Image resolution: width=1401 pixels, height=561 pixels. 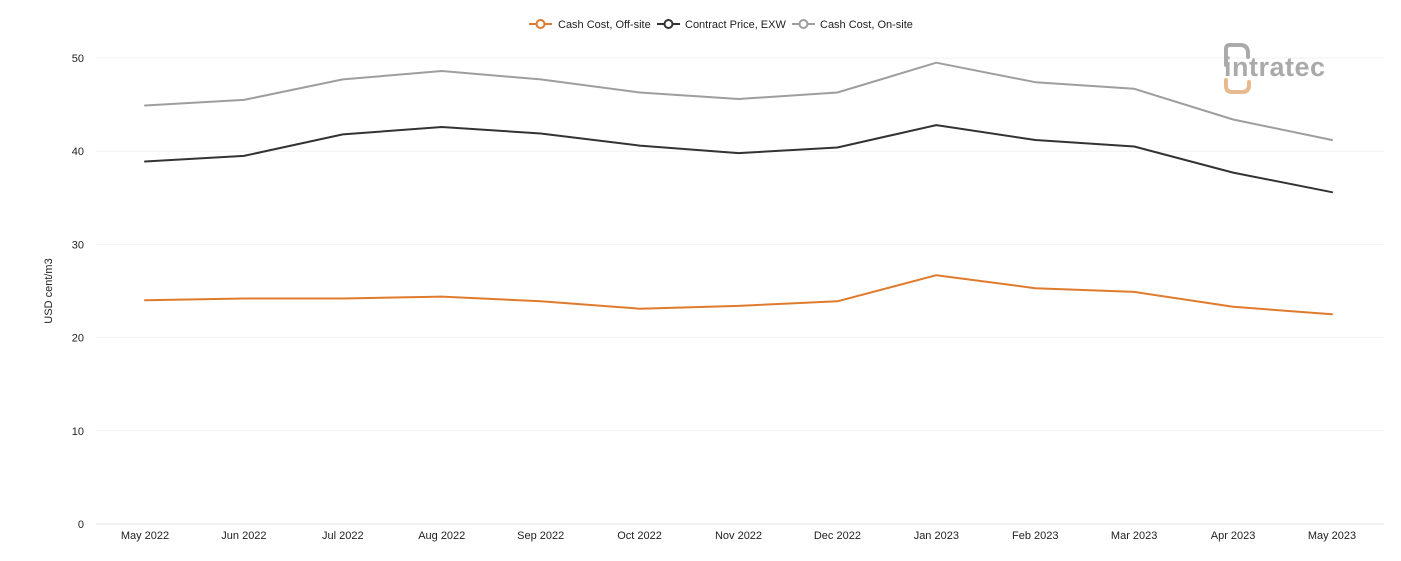 I want to click on x-tick-label: Dec 2022, so click(x=837, y=536).